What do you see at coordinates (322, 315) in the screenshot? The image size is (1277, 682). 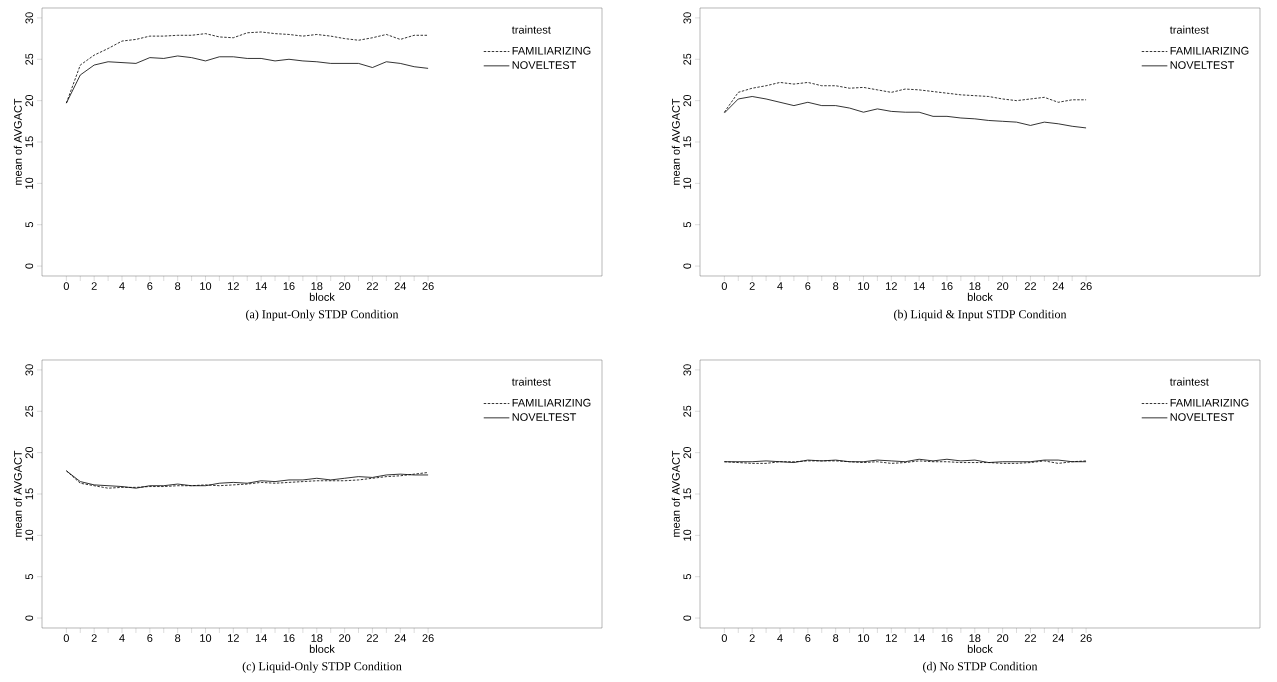 I see `text: (a) Input-Only STDP Condition` at bounding box center [322, 315].